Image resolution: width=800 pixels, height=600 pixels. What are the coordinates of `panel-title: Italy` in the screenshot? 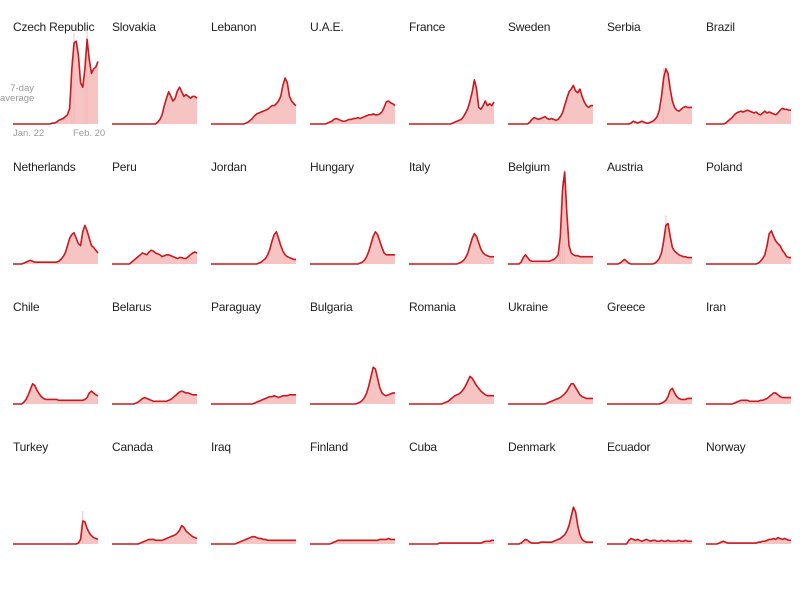 It's located at (420, 167).